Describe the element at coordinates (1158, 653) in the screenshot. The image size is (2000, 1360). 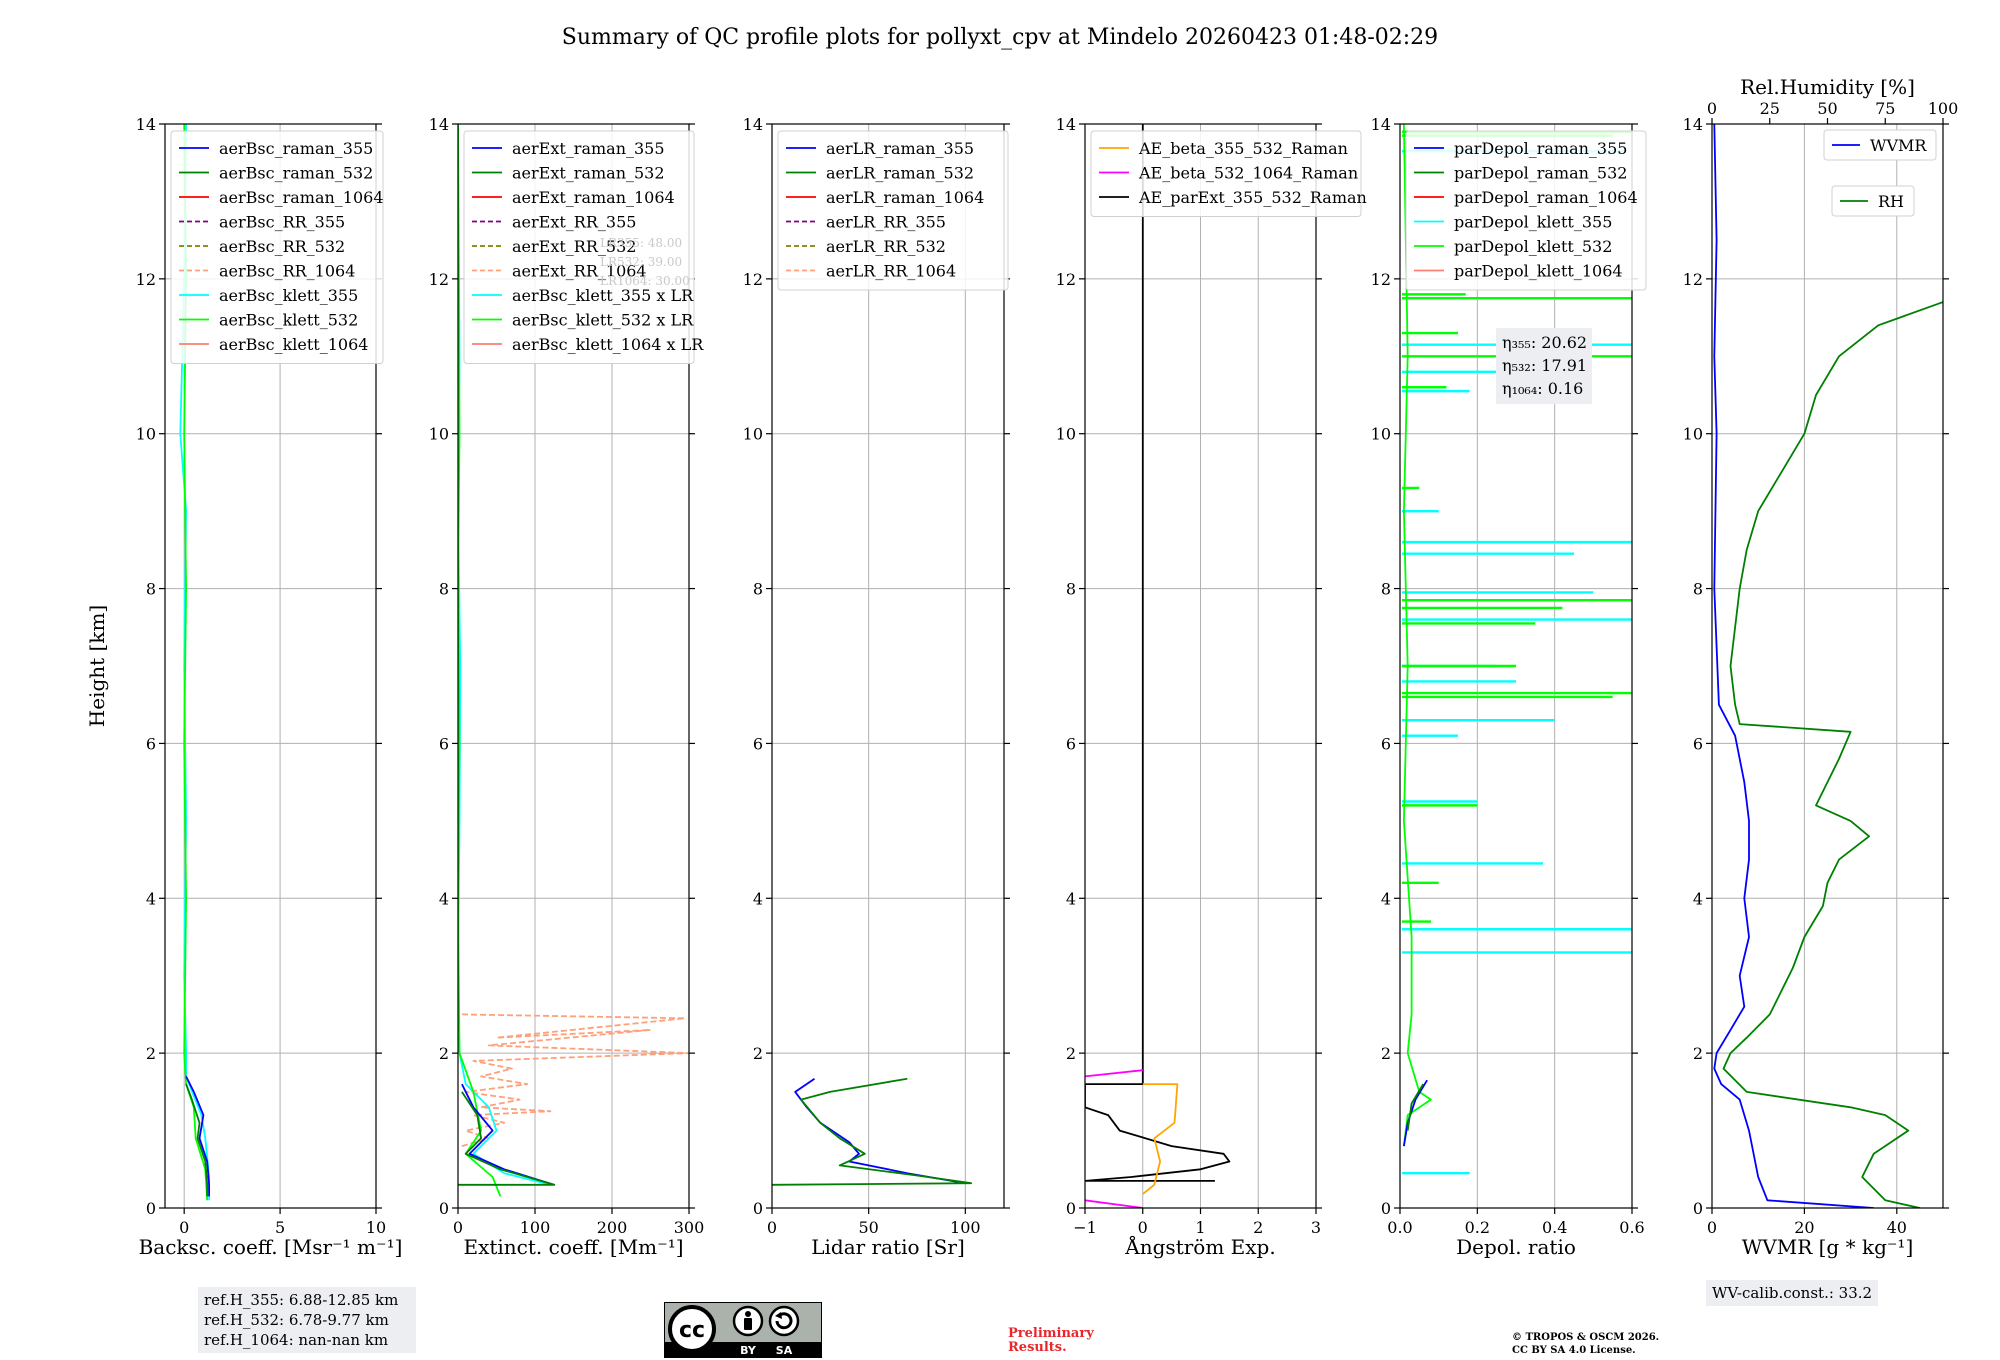
I see `series-line-ae-parext-355-532-raman` at that location.